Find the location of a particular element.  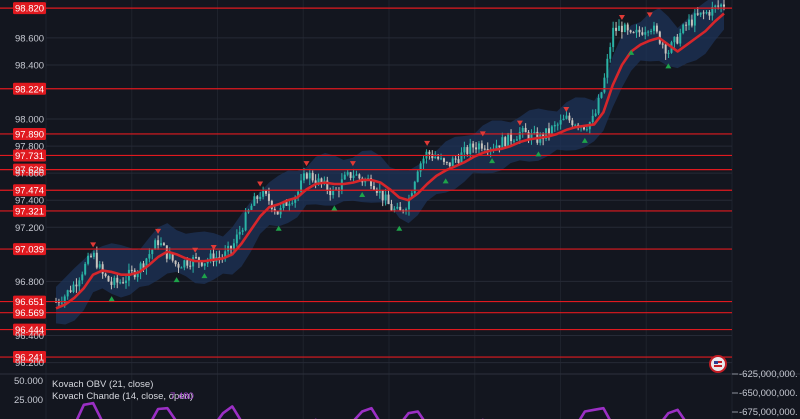

level-label: 97.321 is located at coordinates (29, 211).